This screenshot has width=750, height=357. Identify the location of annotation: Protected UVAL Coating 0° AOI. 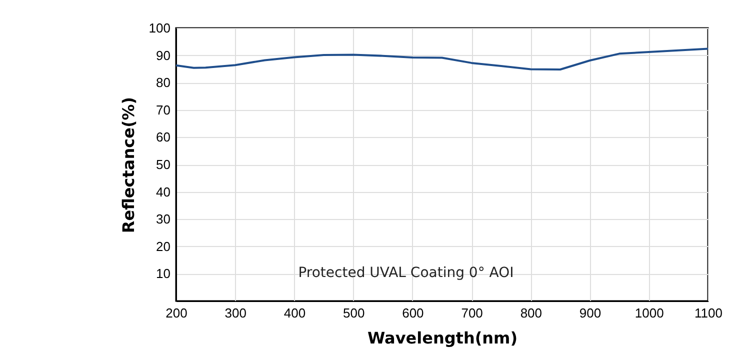
(406, 273).